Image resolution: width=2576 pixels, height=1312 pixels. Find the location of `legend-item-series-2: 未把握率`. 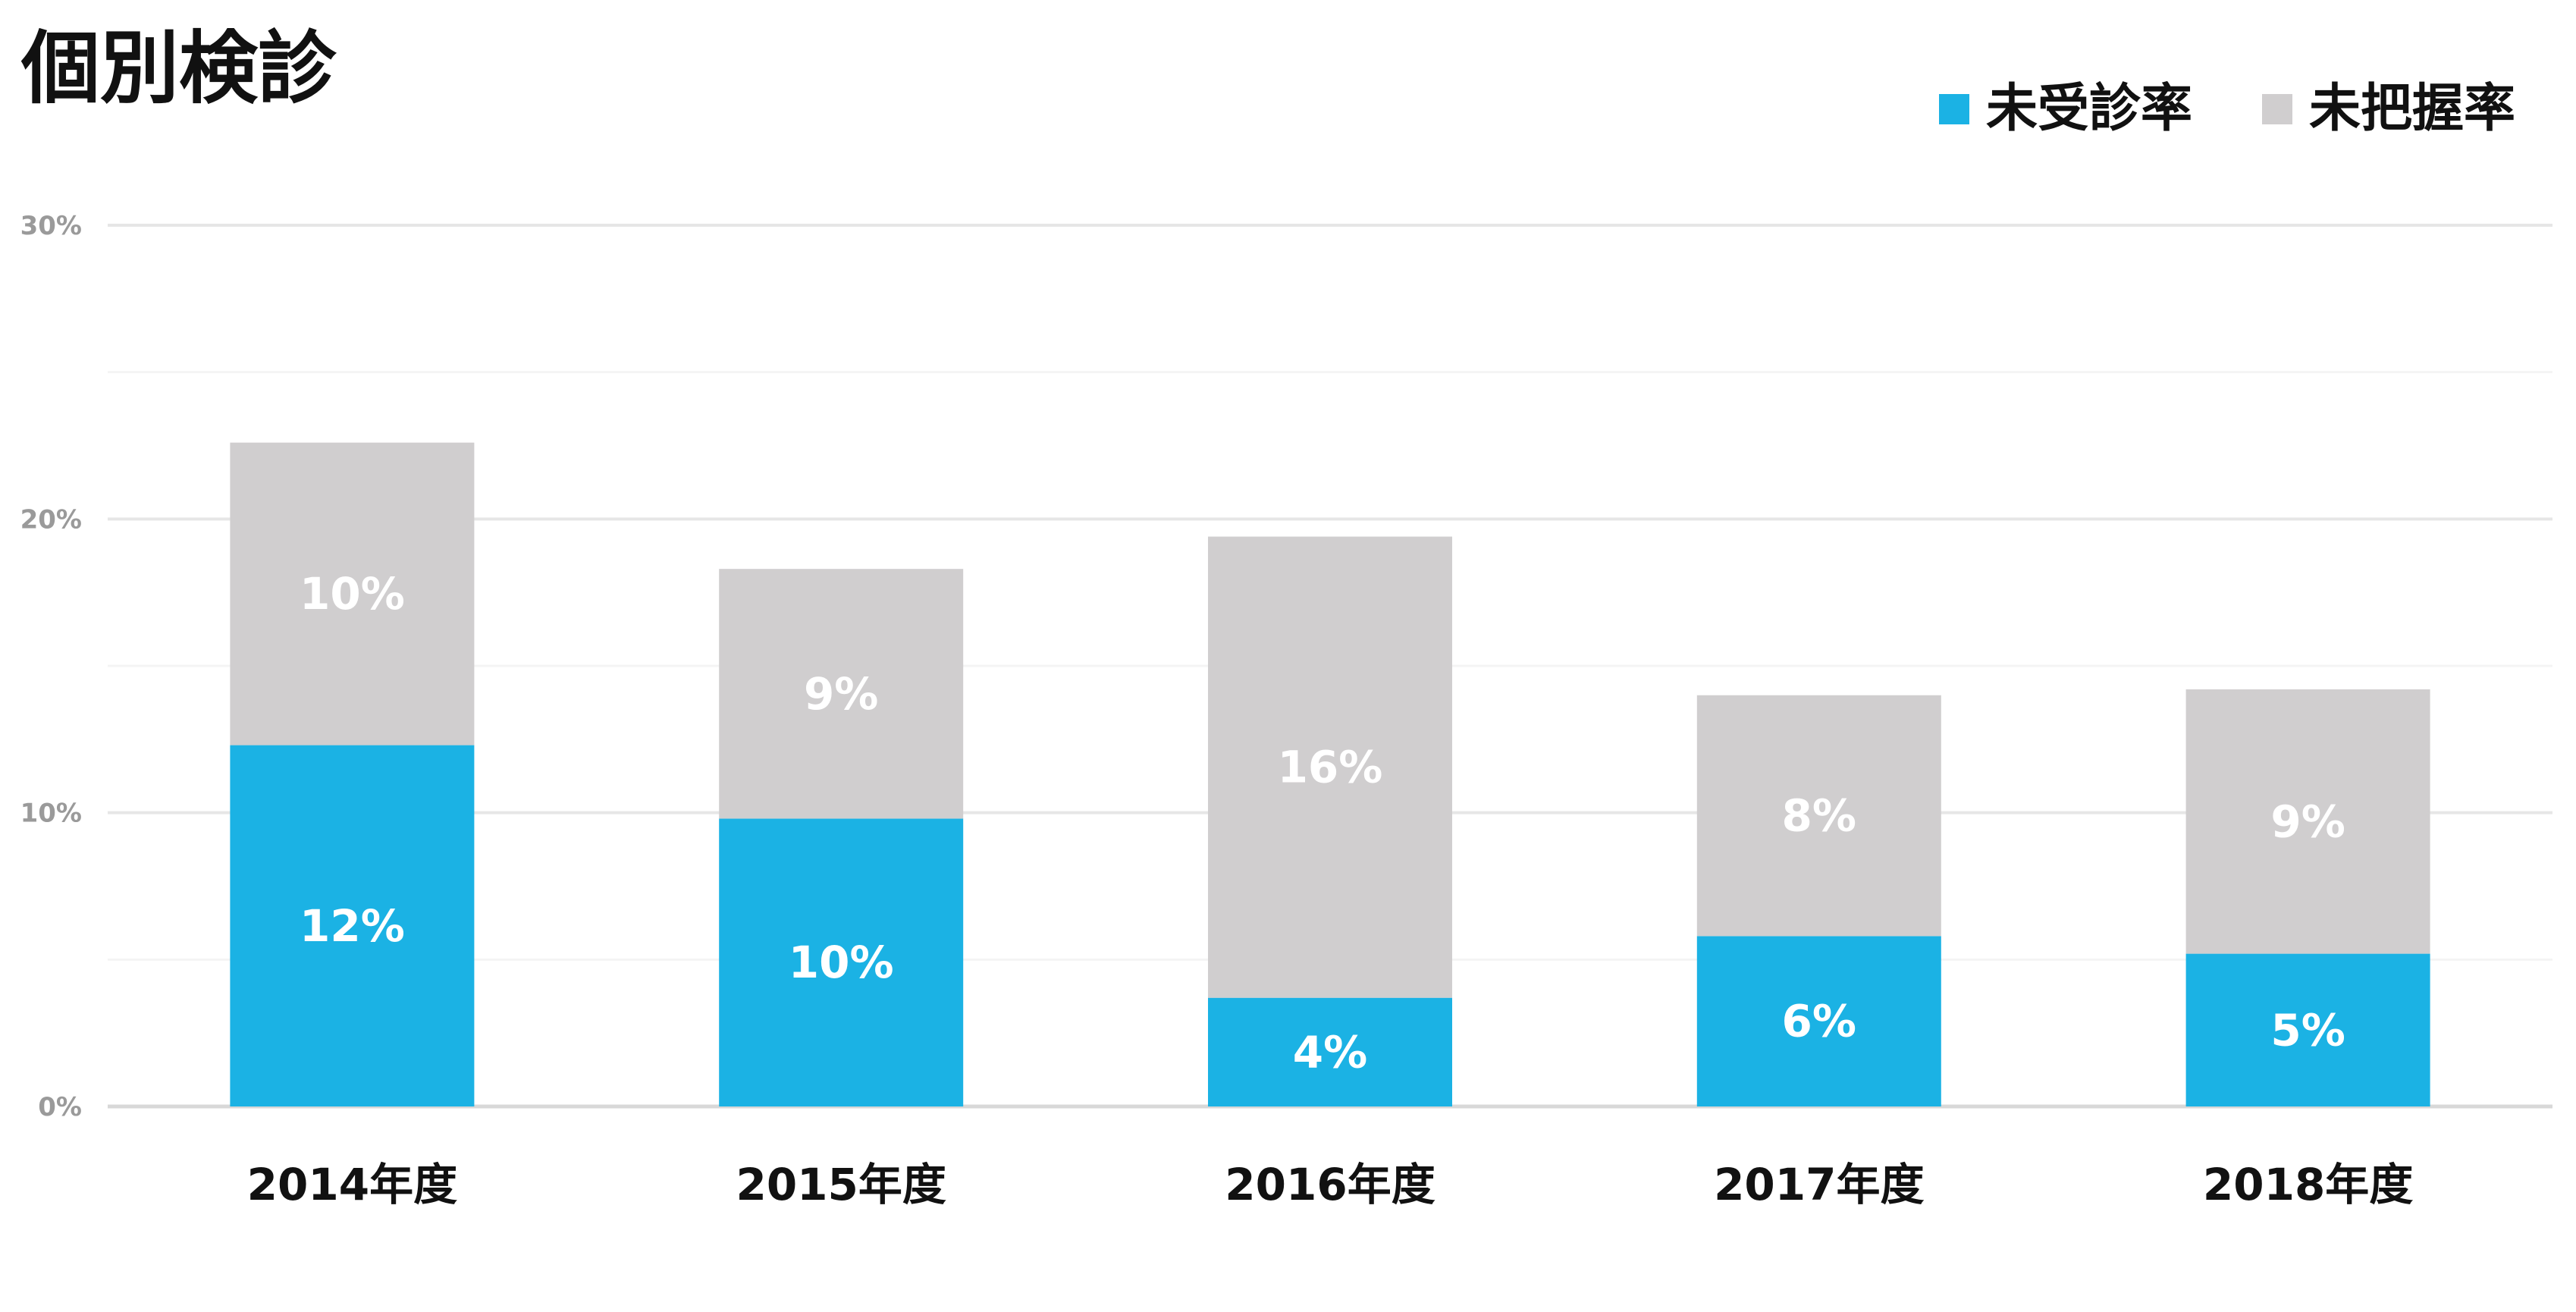

legend-item-series-2: 未把握率 is located at coordinates (2388, 109).